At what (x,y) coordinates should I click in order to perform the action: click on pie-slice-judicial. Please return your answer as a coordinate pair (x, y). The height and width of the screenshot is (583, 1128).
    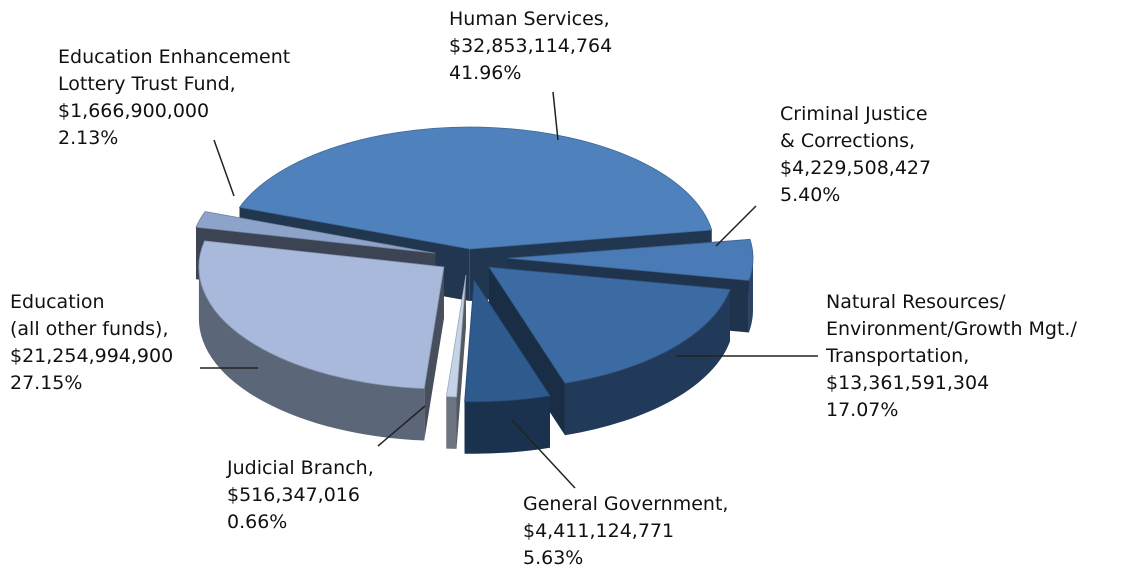
    Looking at the image, I should click on (456, 336).